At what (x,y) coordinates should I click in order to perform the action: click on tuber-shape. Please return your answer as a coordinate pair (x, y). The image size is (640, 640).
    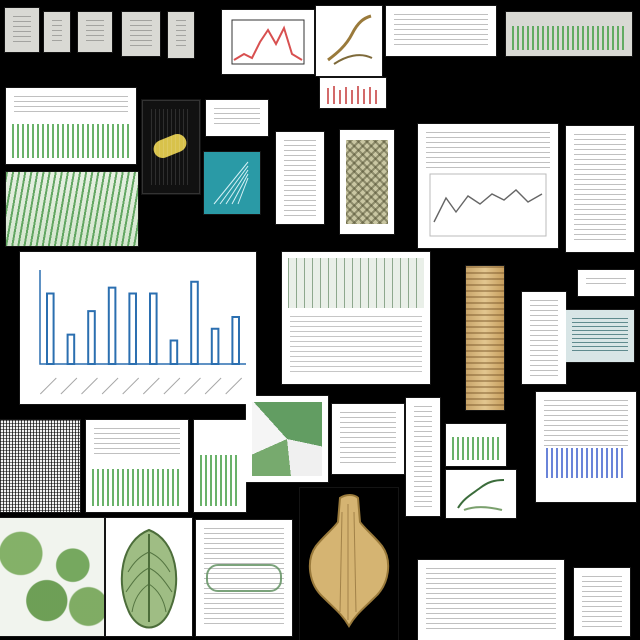
    Looking at the image, I should click on (349, 561).